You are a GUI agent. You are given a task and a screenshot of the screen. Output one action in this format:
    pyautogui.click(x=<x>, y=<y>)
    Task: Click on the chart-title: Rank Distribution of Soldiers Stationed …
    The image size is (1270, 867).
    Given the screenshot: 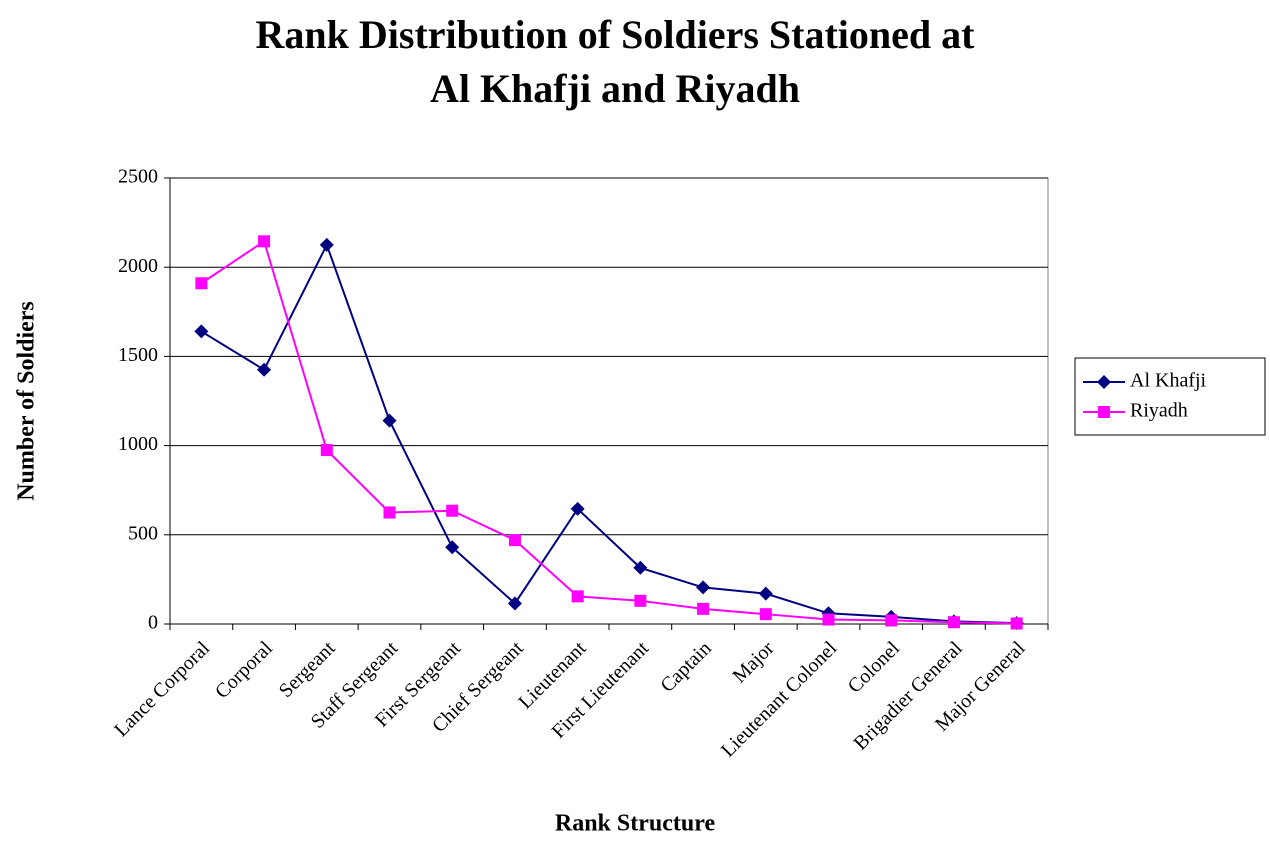 What is the action you would take?
    pyautogui.click(x=615, y=61)
    